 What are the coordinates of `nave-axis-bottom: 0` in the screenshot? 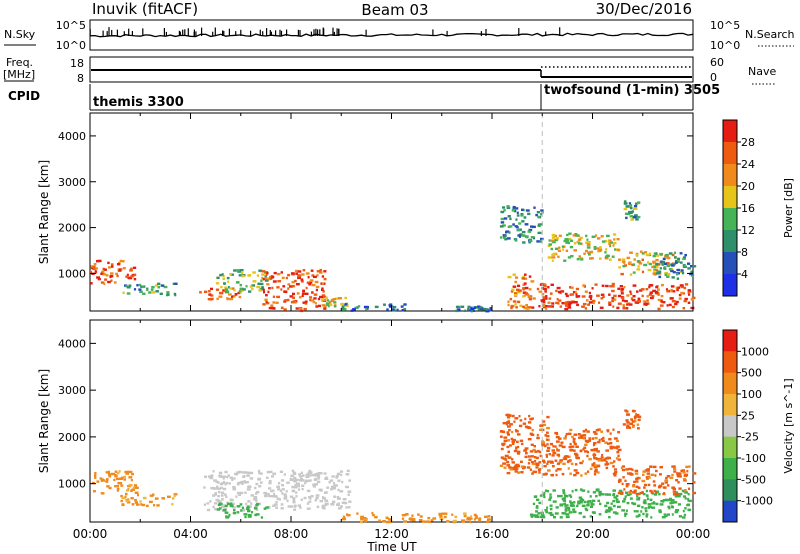 It's located at (713, 77).